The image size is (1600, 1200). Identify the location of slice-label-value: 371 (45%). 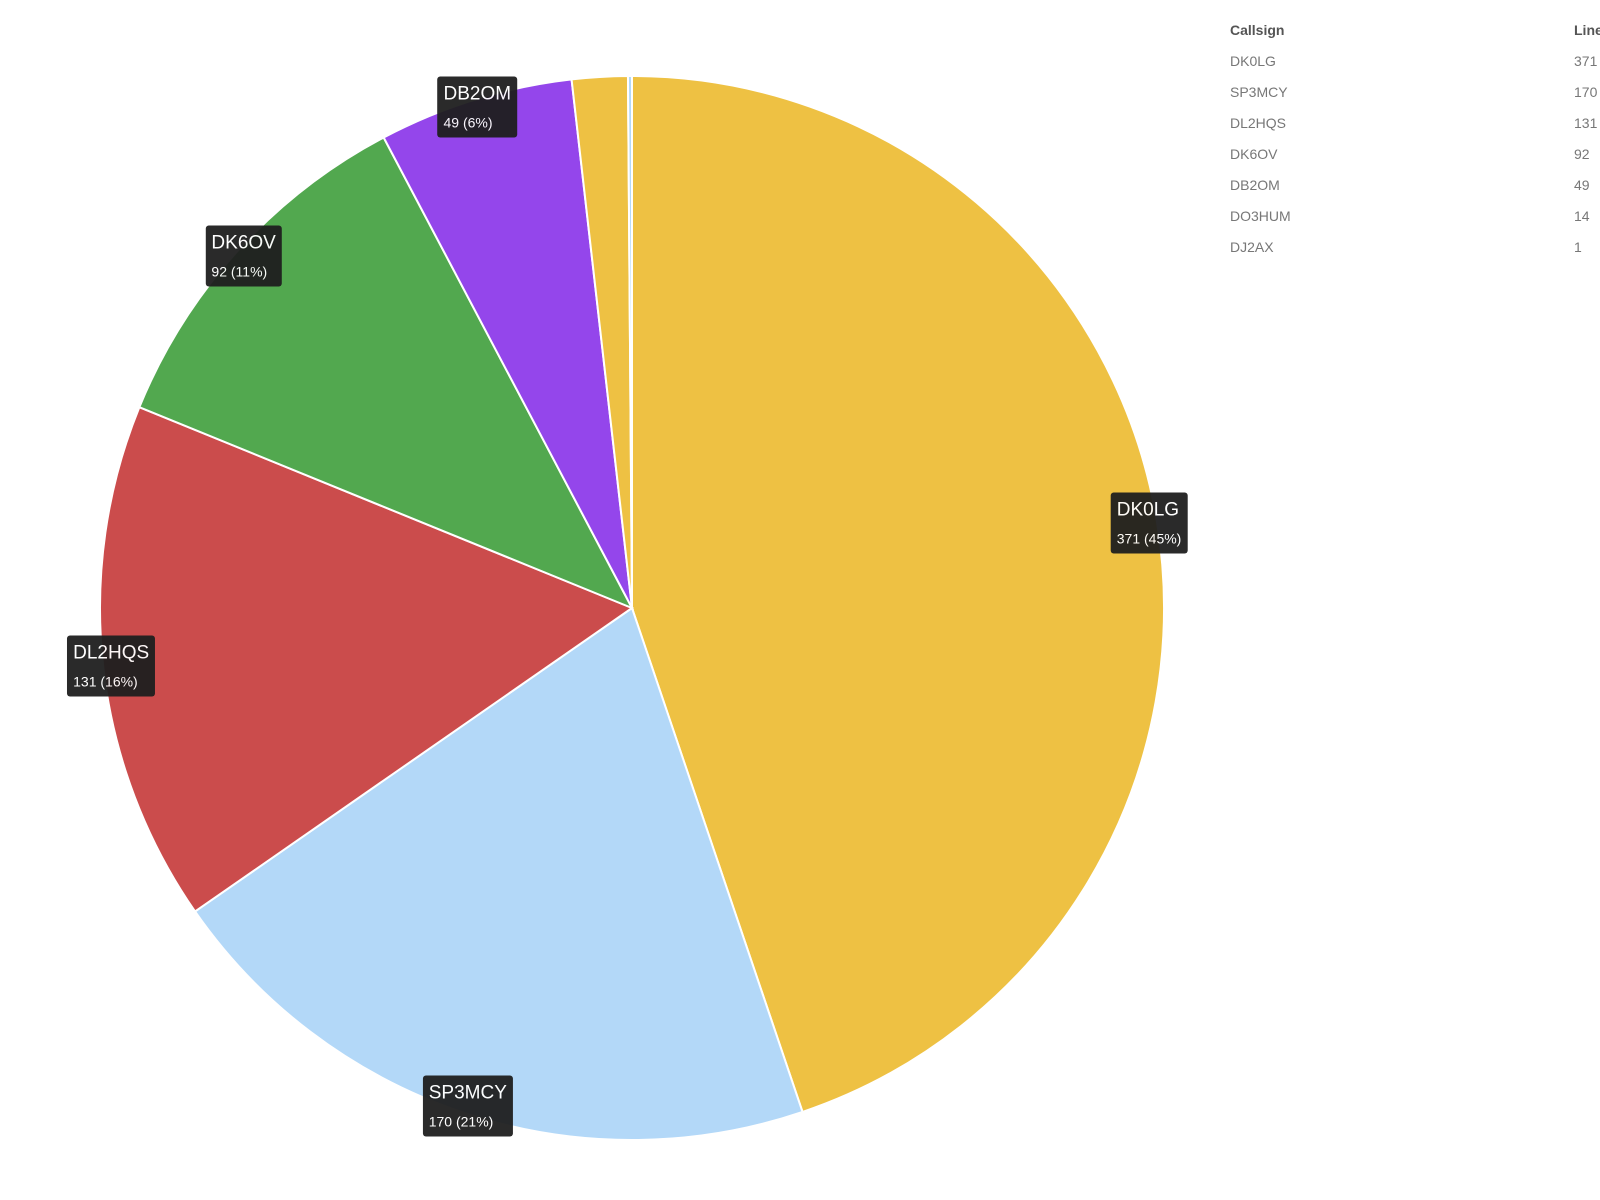
(1149, 538).